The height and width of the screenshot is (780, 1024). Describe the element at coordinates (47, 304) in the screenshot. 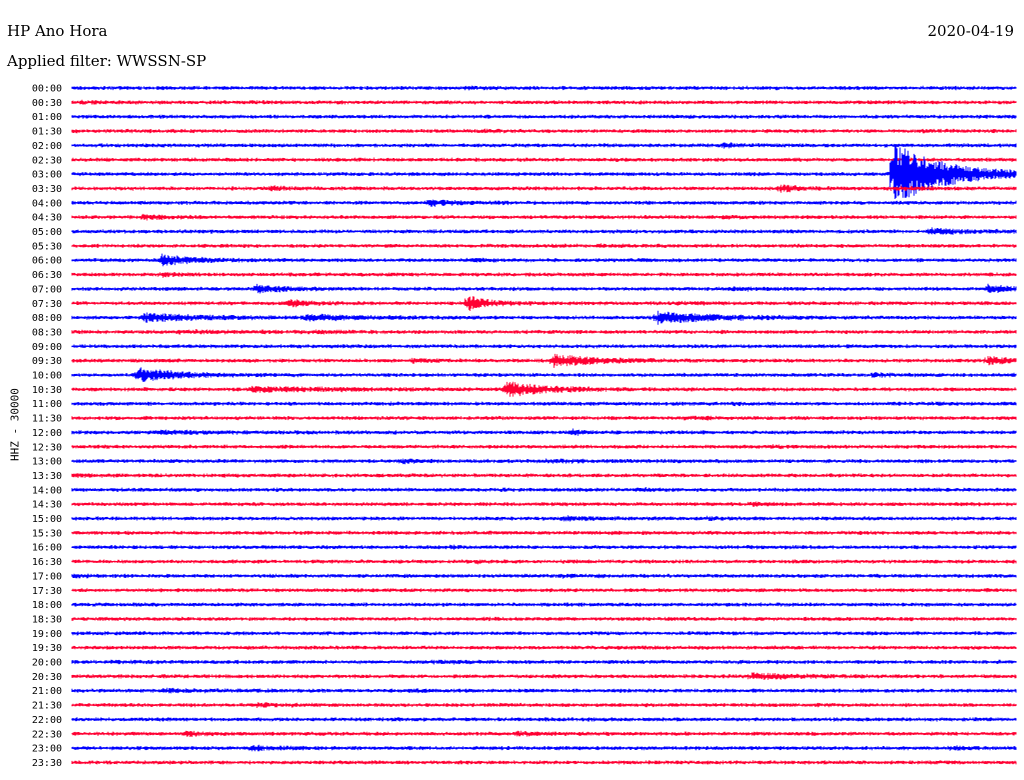

I see `tick-label-0730: 07:30` at that location.